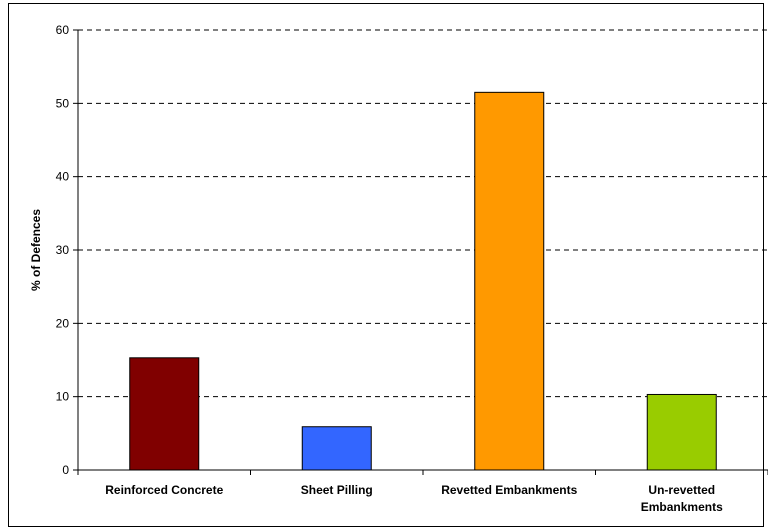 The width and height of the screenshot is (768, 531). What do you see at coordinates (682, 498) in the screenshot?
I see `x-category-label: Un-revetted Embankments` at bounding box center [682, 498].